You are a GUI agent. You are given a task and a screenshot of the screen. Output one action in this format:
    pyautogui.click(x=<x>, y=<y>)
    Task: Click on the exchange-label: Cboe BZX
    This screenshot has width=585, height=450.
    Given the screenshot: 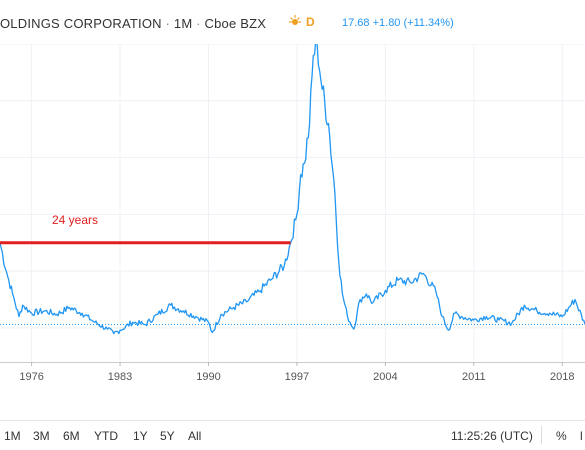 What is the action you would take?
    pyautogui.click(x=235, y=23)
    